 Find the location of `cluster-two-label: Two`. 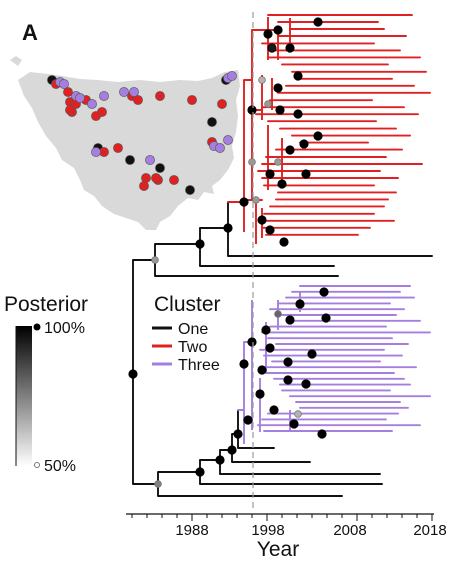

cluster-two-label: Two is located at coordinates (192, 347).